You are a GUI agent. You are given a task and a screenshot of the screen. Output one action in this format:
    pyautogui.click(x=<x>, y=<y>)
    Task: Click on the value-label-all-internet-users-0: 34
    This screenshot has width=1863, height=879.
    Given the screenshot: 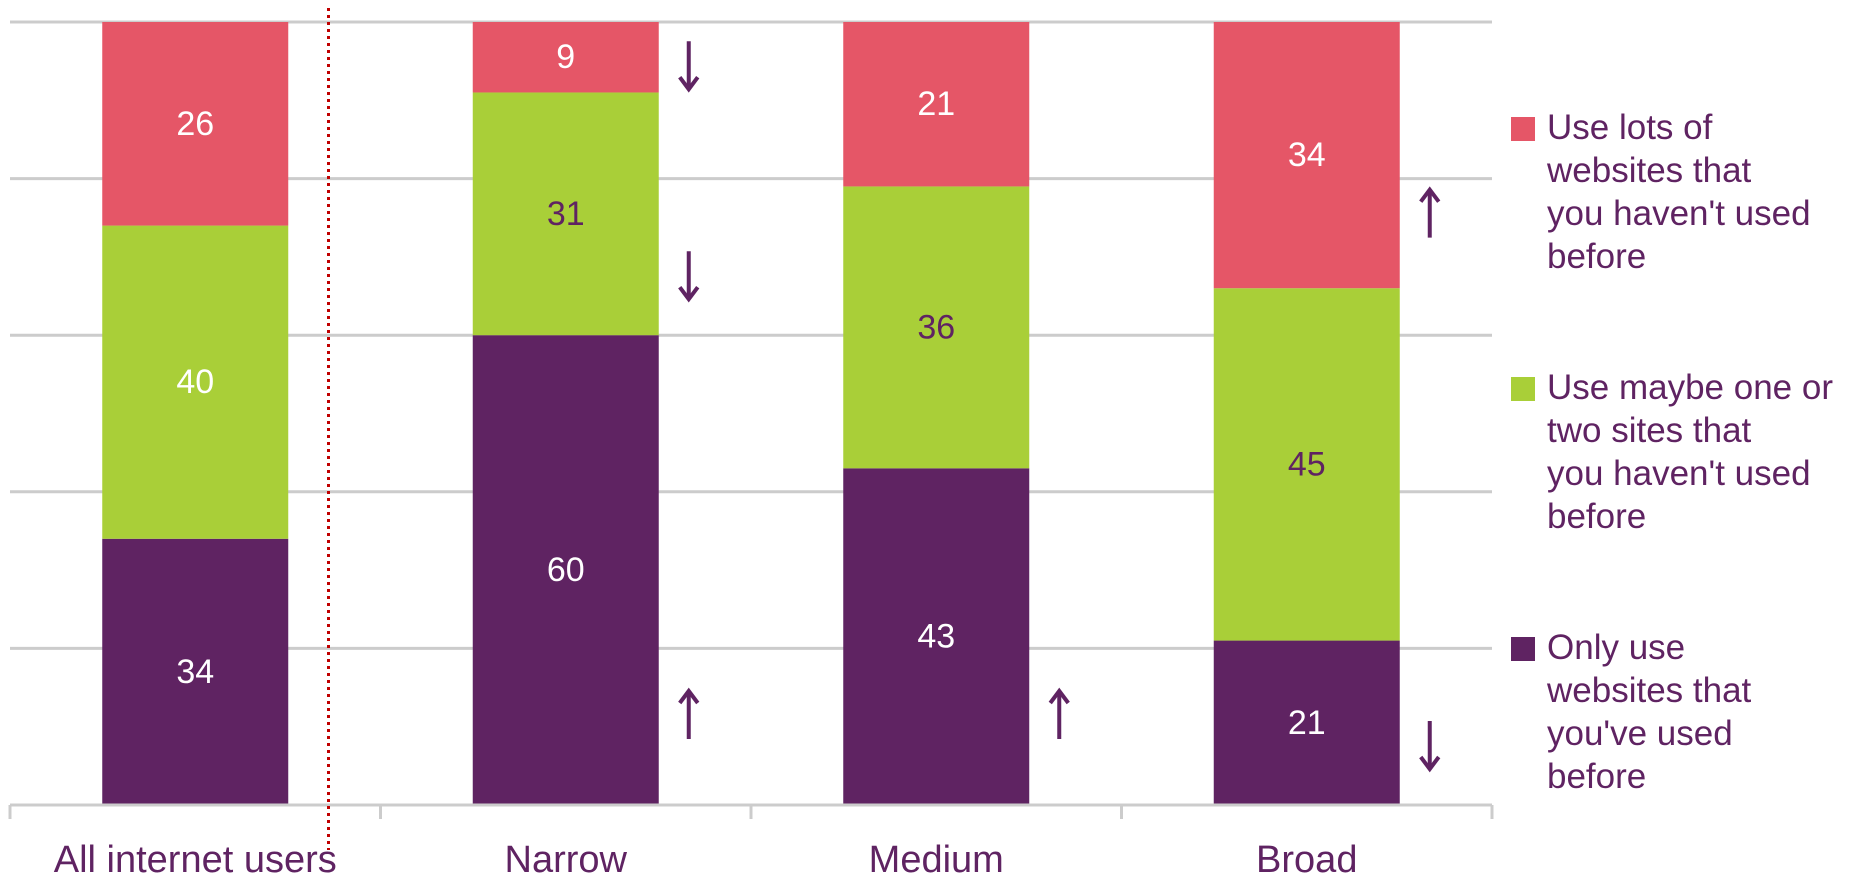 What is the action you would take?
    pyautogui.click(x=195, y=672)
    